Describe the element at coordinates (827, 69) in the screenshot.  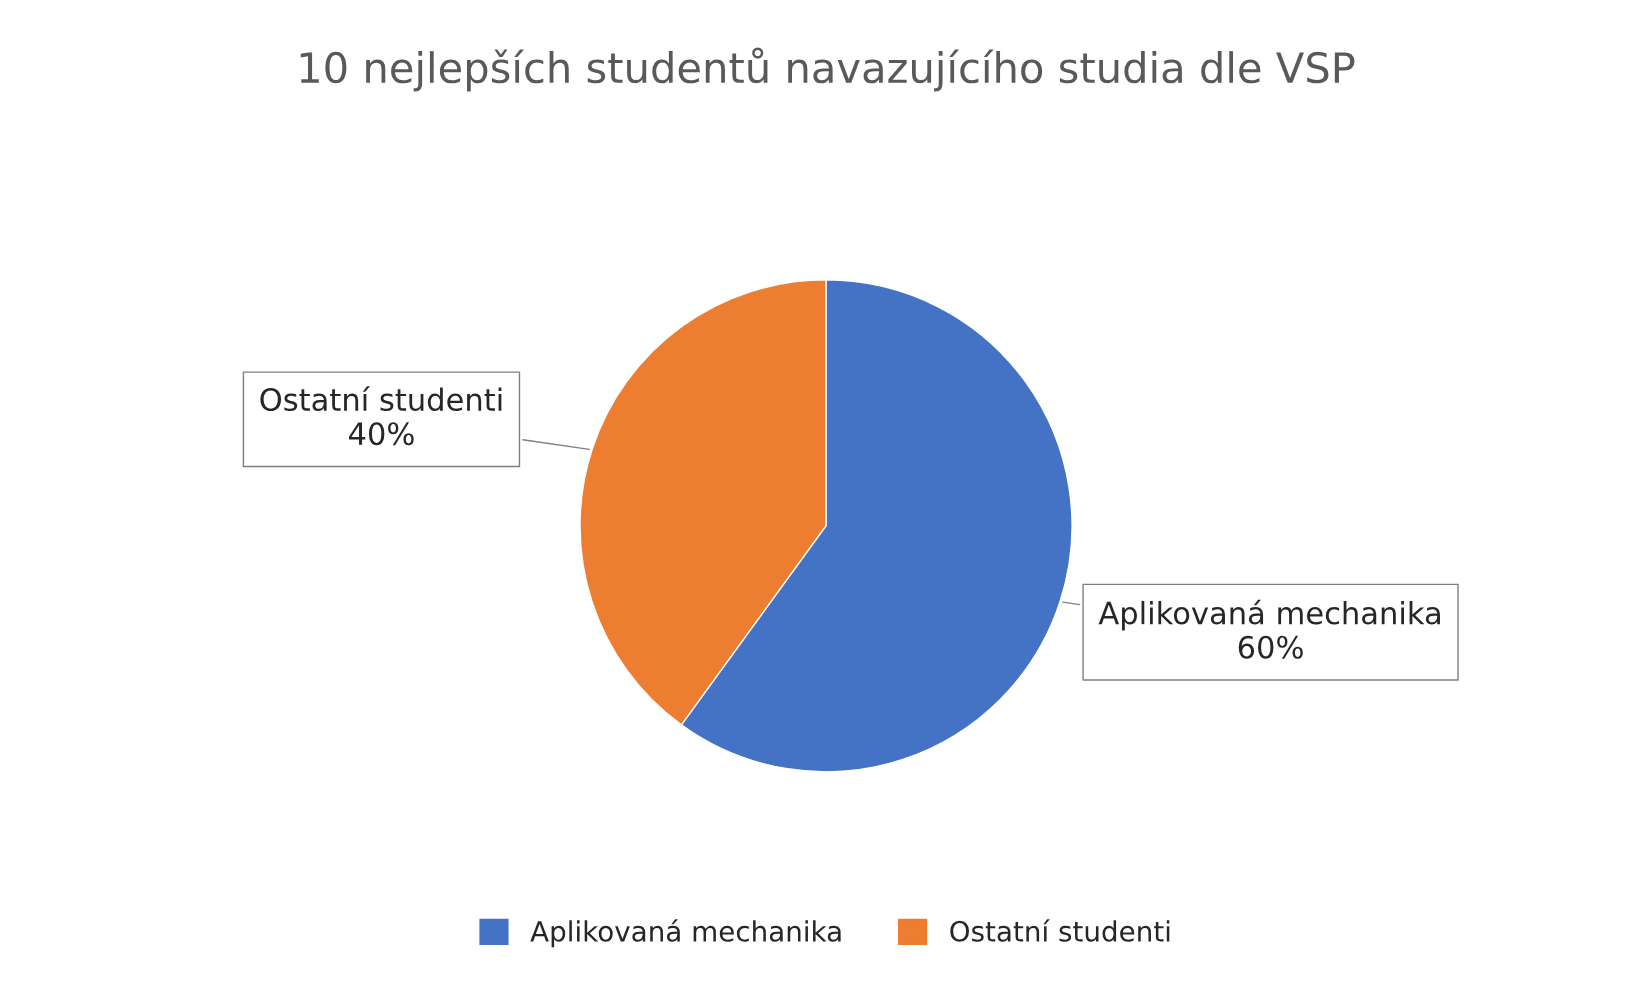
I see `chart-title: 10 nejlepších studentů navazujícího studia dle VSP` at that location.